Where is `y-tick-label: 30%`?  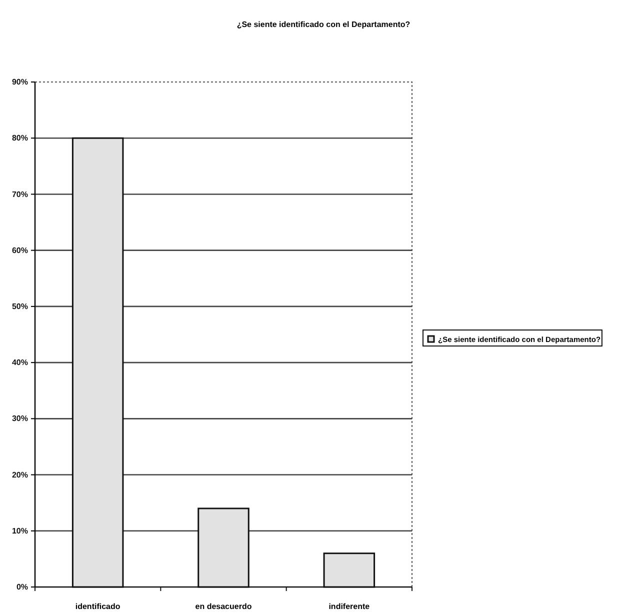 y-tick-label: 30% is located at coordinates (20, 419).